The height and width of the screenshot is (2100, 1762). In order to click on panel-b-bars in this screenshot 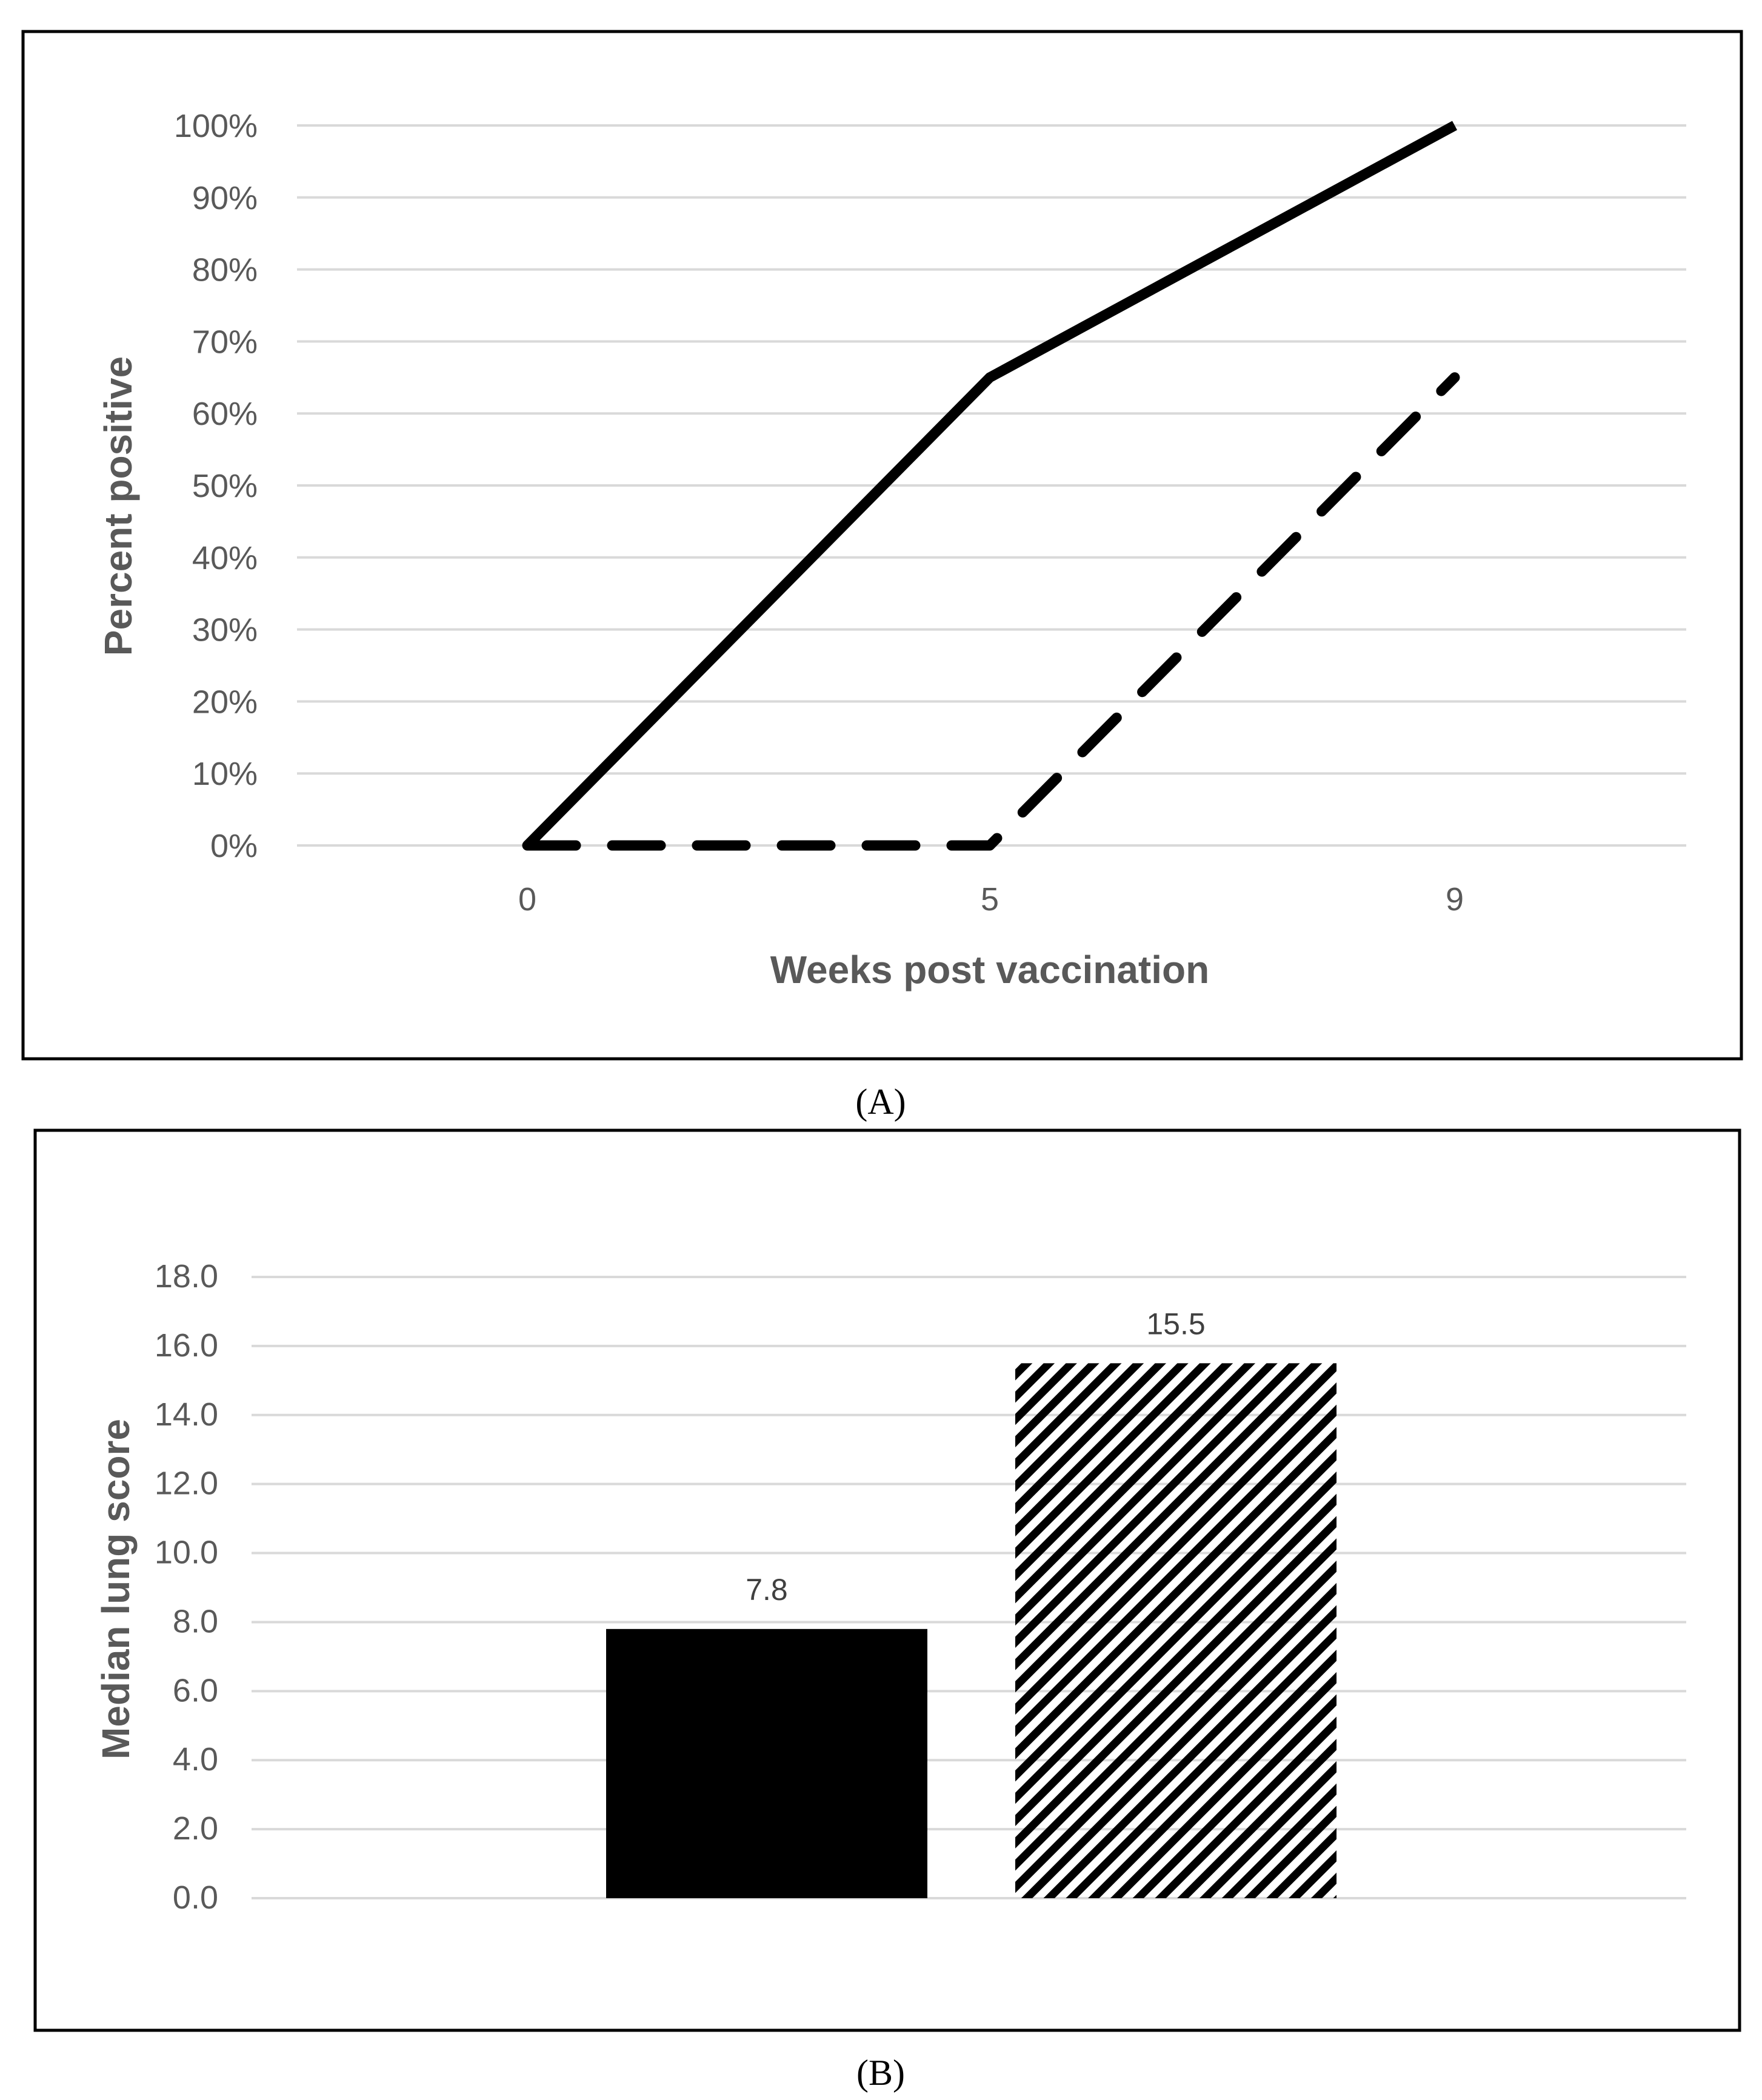, I will do `click(971, 1630)`.